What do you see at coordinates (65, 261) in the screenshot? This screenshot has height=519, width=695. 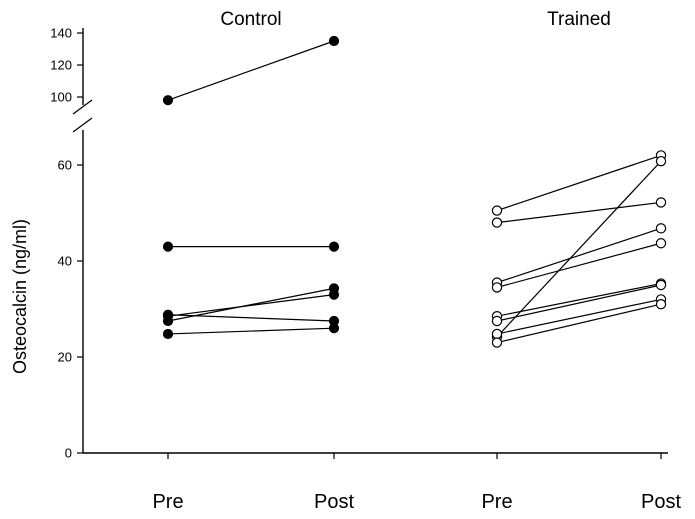 I see `y-tick-label: 40` at bounding box center [65, 261].